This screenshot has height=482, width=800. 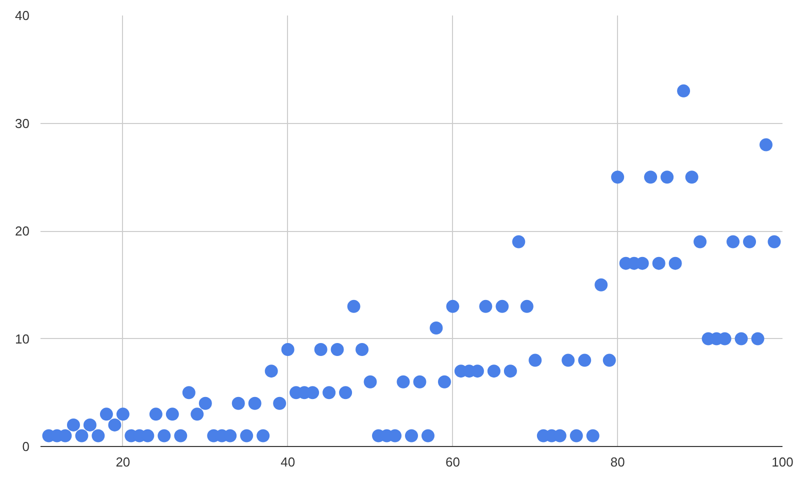 I want to click on x-tick-label: 80, so click(x=617, y=462).